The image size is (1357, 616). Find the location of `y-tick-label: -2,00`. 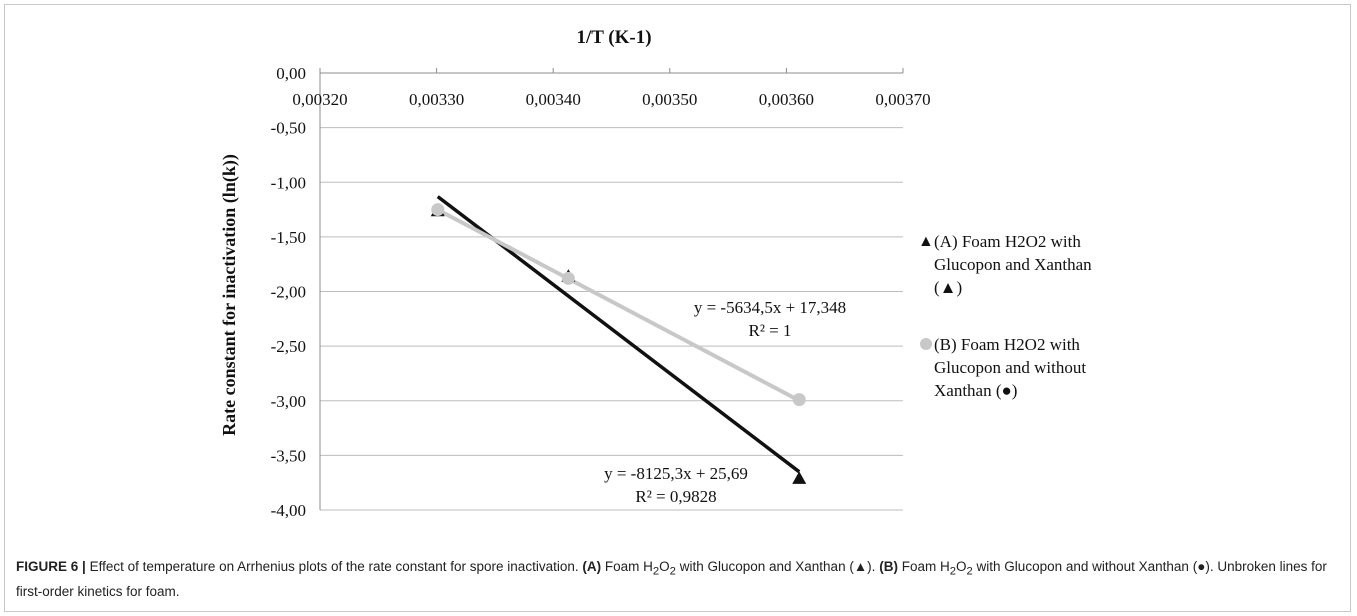

y-tick-label: -2,00 is located at coordinates (288, 292).